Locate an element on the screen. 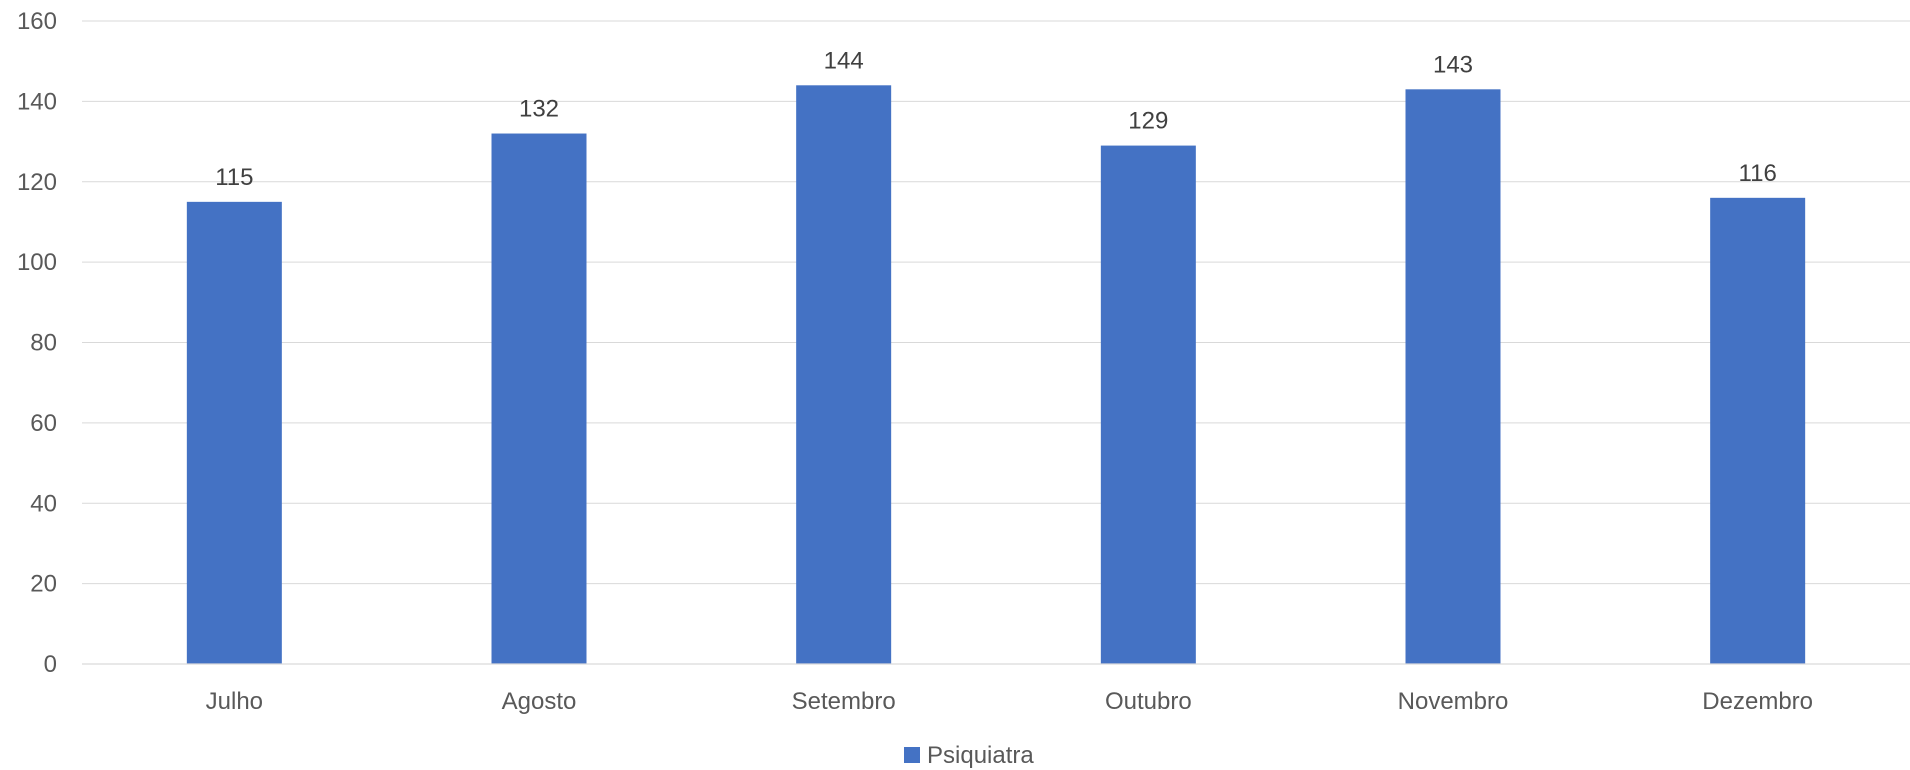 The image size is (1910, 770). bar-julho is located at coordinates (234, 432).